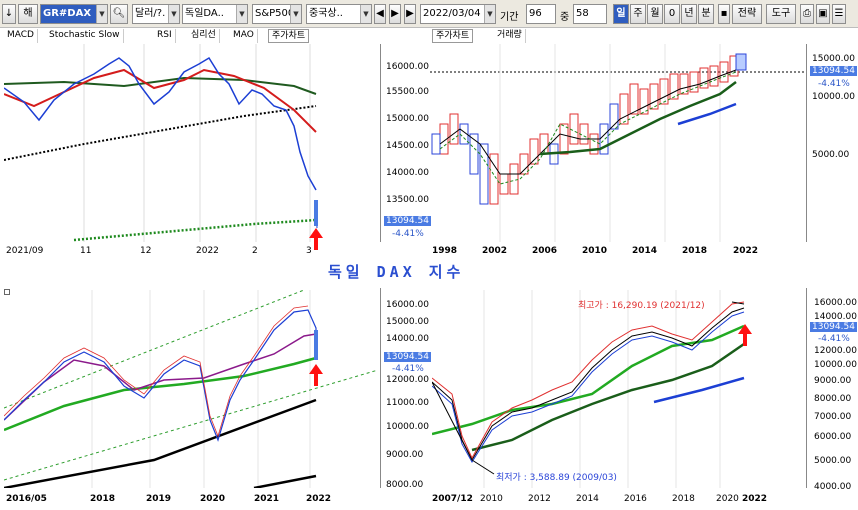  What do you see at coordinates (509, 17) in the screenshot?
I see `period-label: 기간` at bounding box center [509, 17].